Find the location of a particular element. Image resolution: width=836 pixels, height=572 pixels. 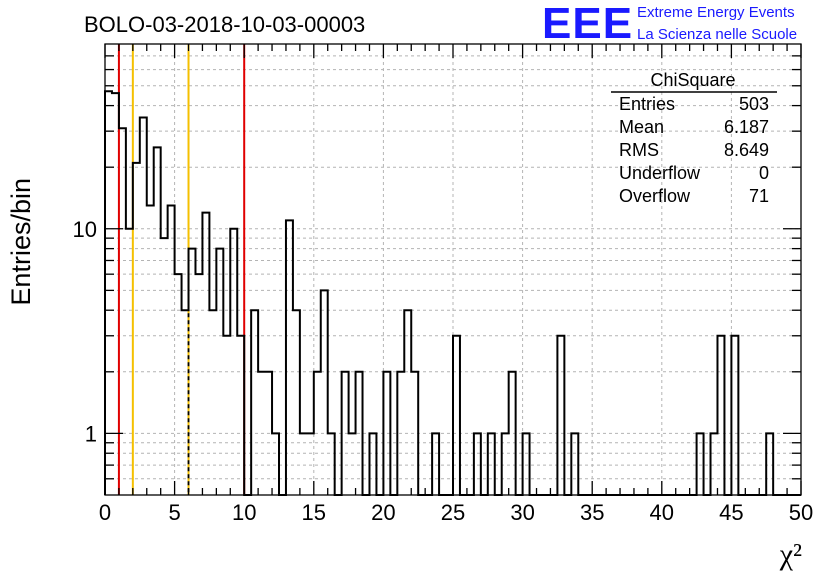

chart-title: BOLO-03-2018-10-03-00003 is located at coordinates (224, 24).